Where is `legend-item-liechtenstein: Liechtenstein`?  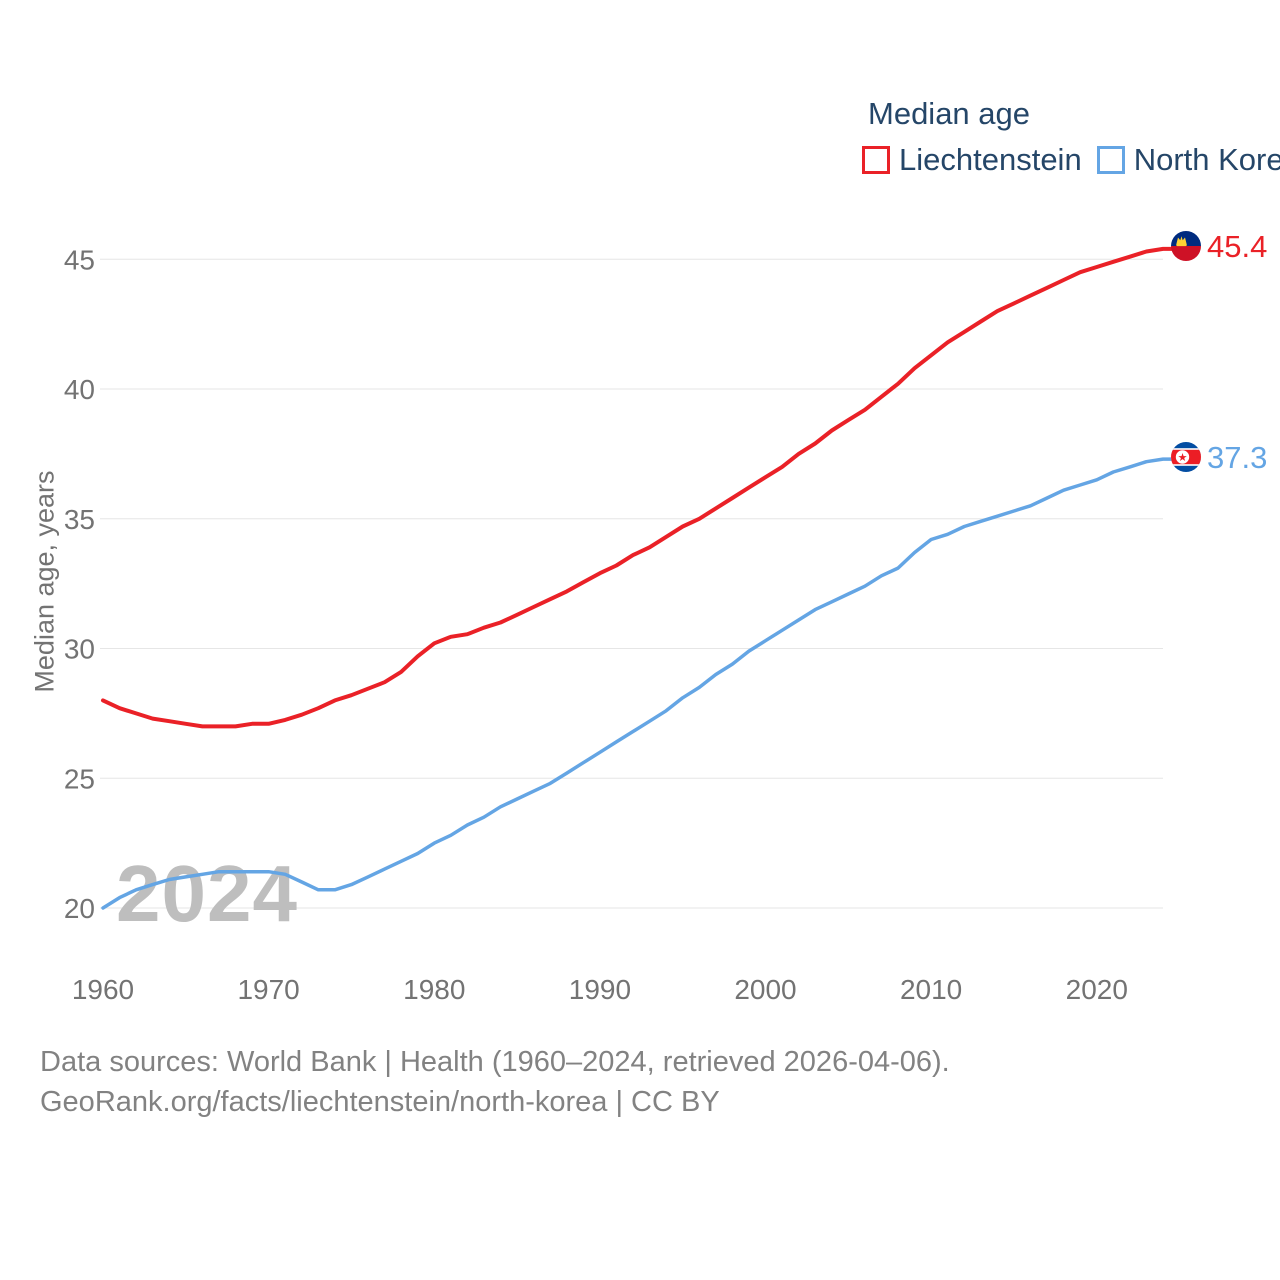
legend-item-liechtenstein: Liechtenstein is located at coordinates (972, 160).